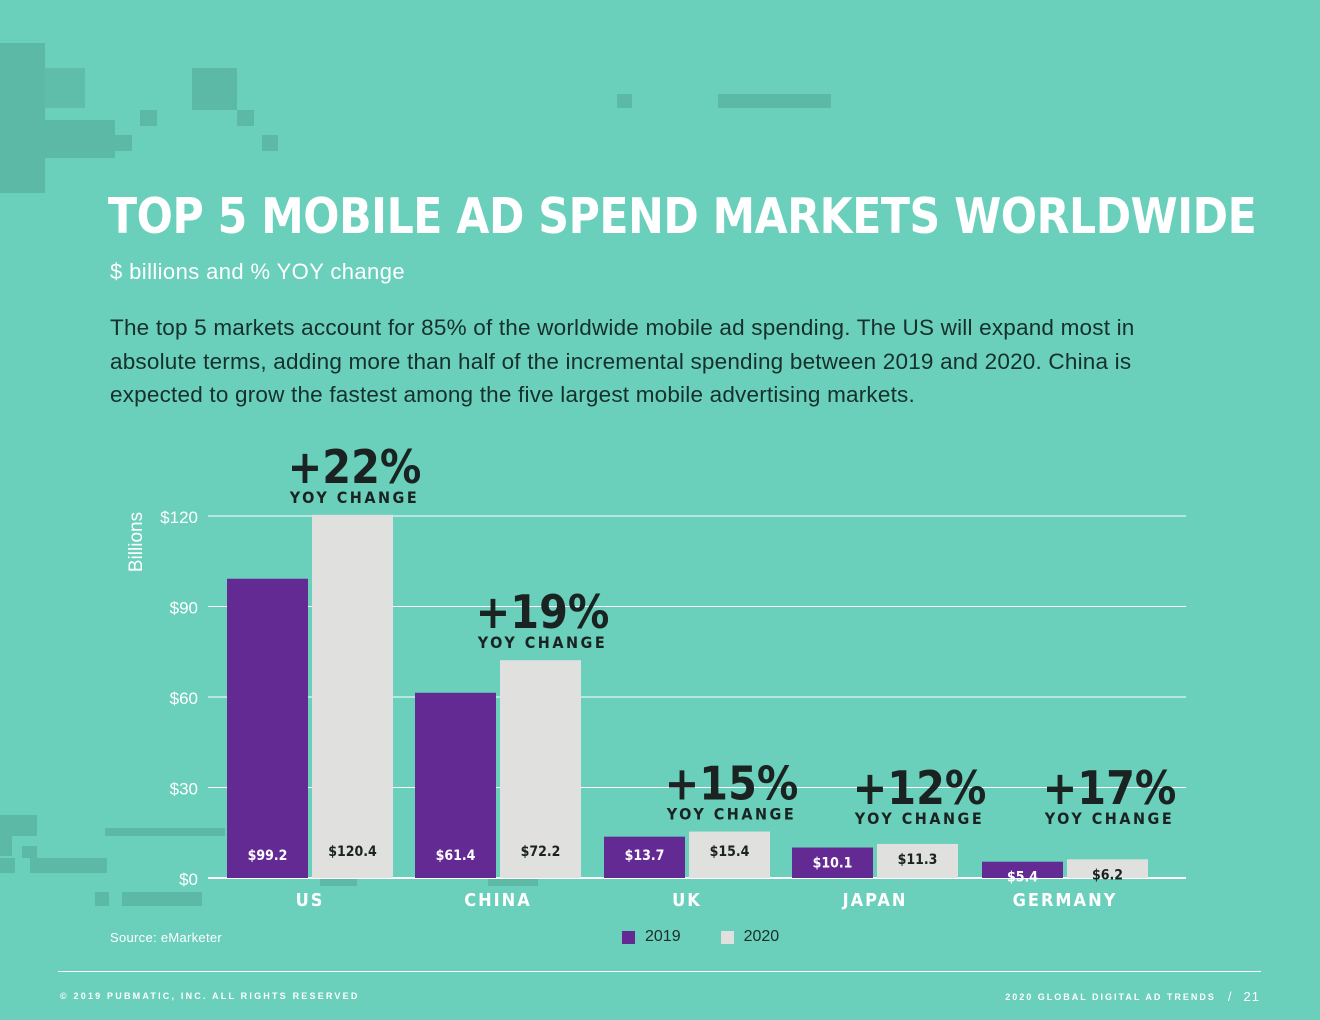 The height and width of the screenshot is (1020, 1320). I want to click on data-label-2019: $99.2, so click(268, 856).